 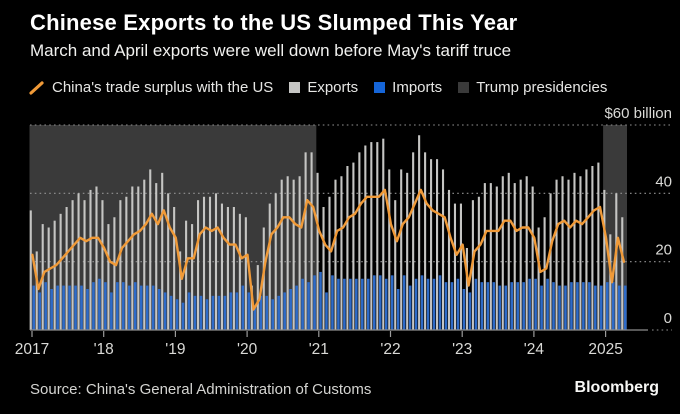 I want to click on exports-swatch-icon, so click(x=295, y=87).